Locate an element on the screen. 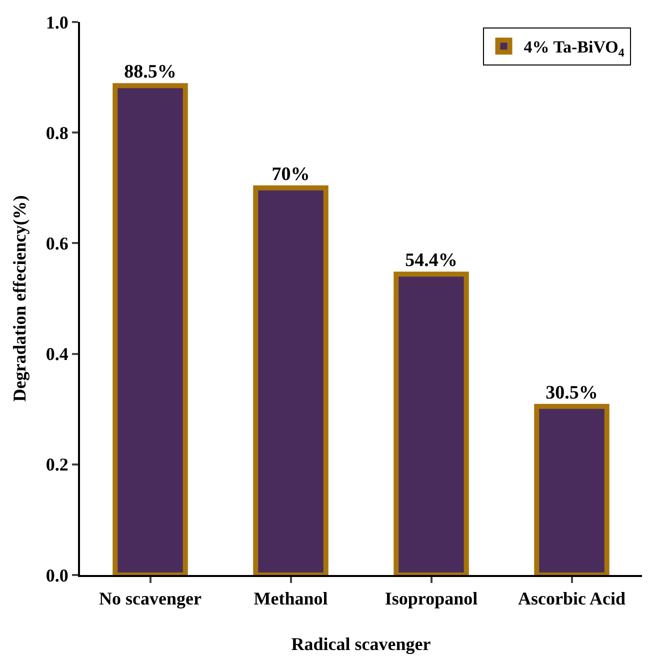  x-tick-label: Methanol is located at coordinates (291, 598).